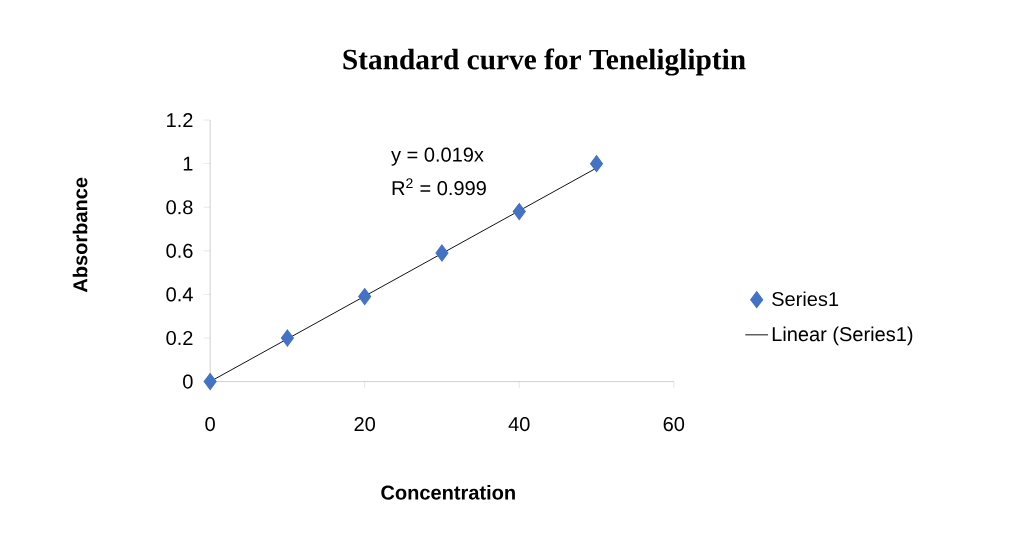  I want to click on y-tick-label: 1.2, so click(180, 120).